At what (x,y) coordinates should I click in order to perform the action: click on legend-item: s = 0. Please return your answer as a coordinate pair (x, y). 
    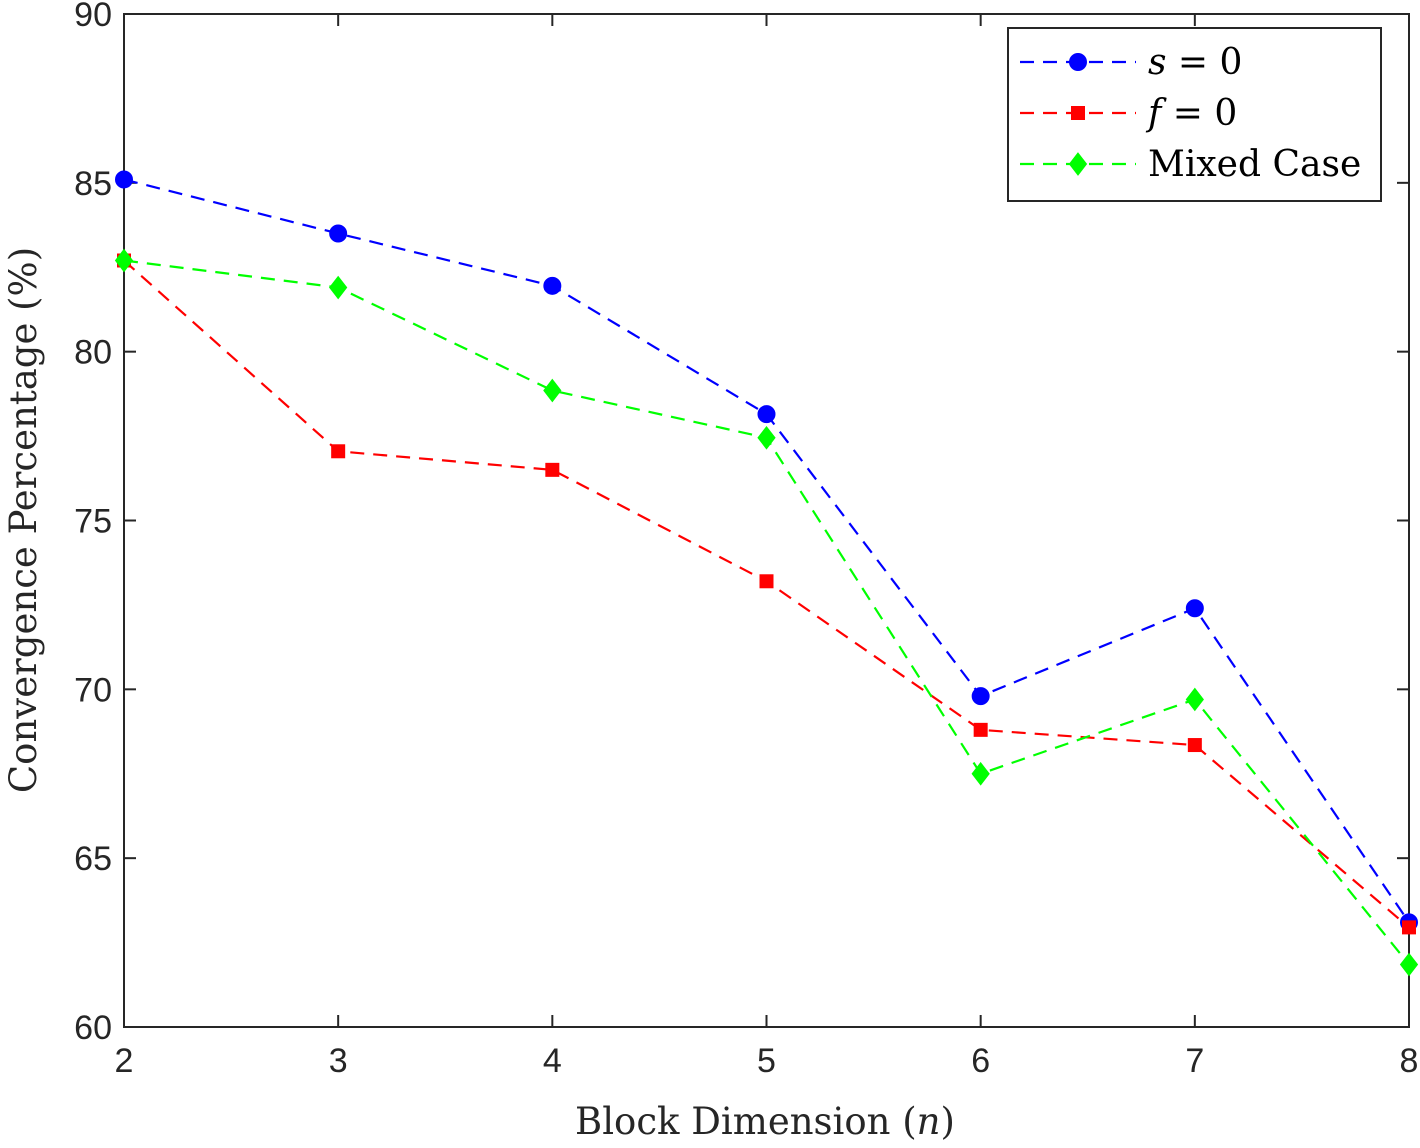
    Looking at the image, I should click on (1131, 62).